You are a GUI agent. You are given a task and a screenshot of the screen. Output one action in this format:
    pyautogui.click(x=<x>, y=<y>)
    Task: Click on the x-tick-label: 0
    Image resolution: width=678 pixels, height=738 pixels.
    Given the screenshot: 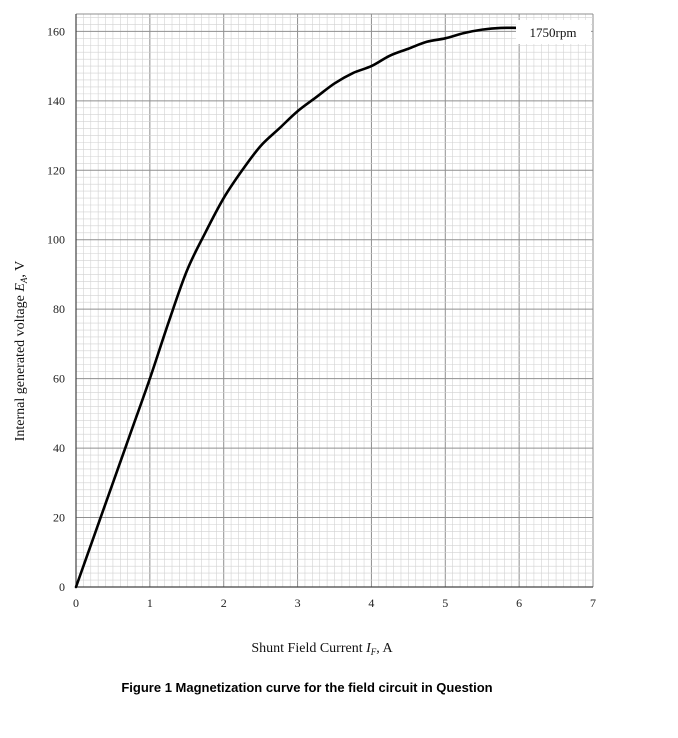 What is the action you would take?
    pyautogui.click(x=76, y=603)
    